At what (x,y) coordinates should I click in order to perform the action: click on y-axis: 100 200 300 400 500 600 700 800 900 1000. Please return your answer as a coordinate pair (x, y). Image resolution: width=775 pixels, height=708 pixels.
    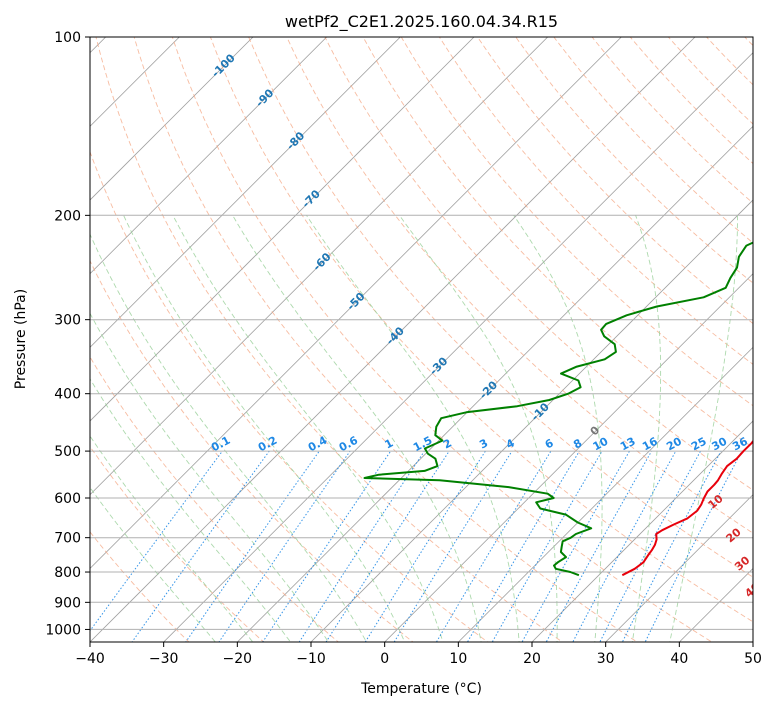
    Looking at the image, I should click on (67, 334).